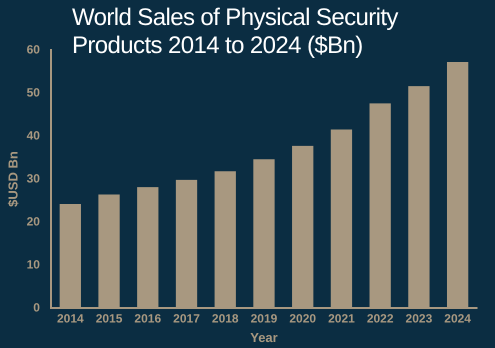 This screenshot has height=348, width=495. What do you see at coordinates (264, 337) in the screenshot?
I see `x-axis-title: Year` at bounding box center [264, 337].